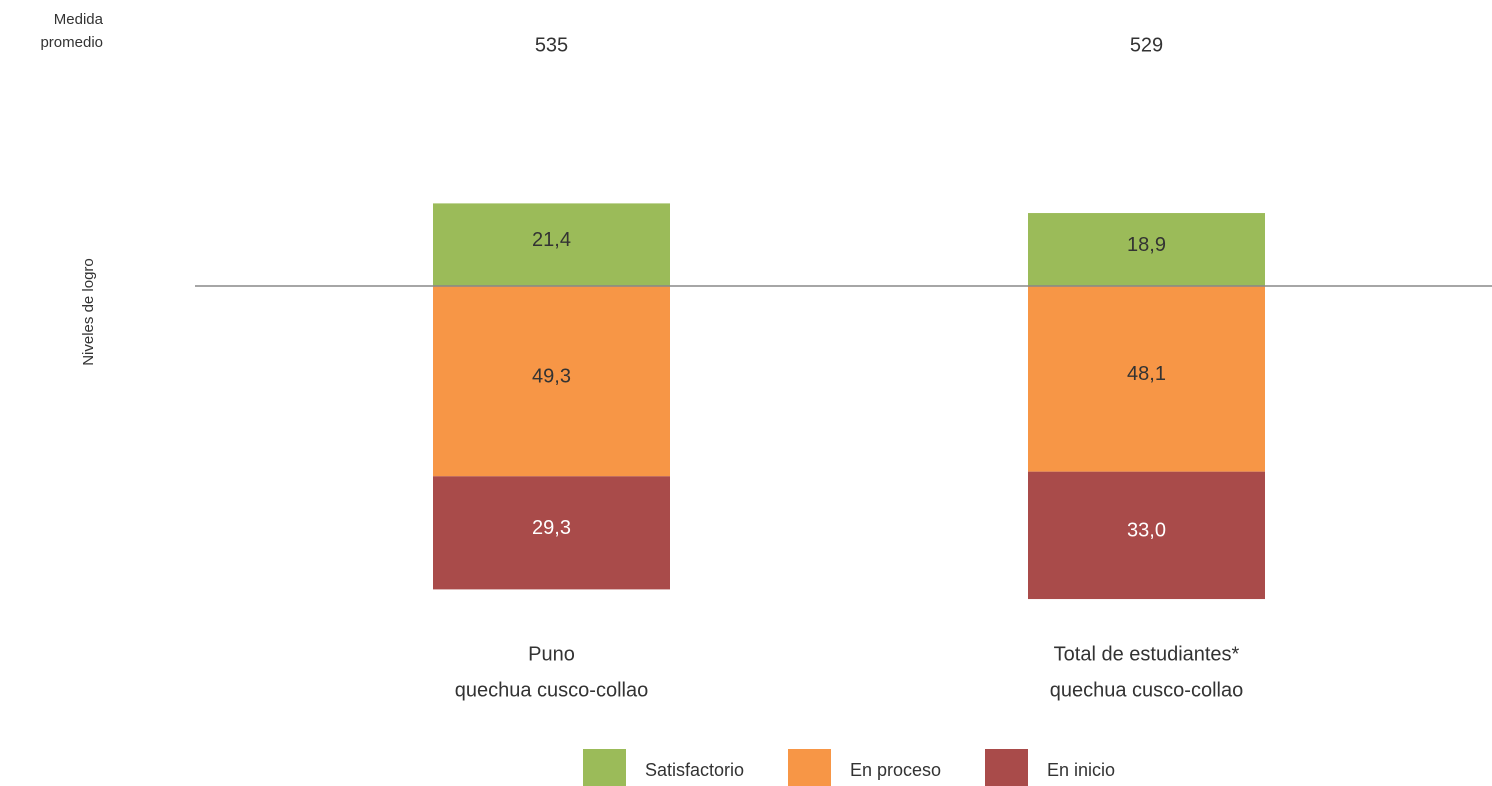 The width and height of the screenshot is (1492, 786). What do you see at coordinates (1146, 245) in the screenshot?
I see `value-label: 18,9` at bounding box center [1146, 245].